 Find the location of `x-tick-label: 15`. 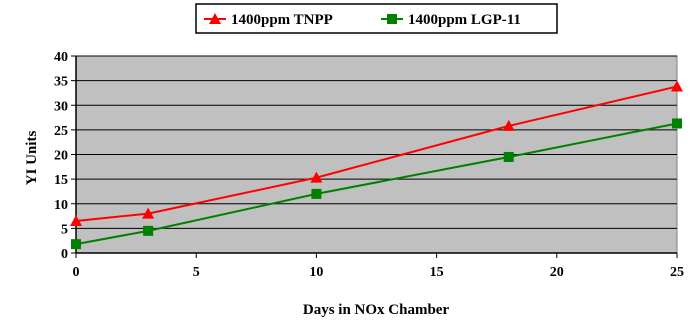

x-tick-label: 15 is located at coordinates (437, 272).